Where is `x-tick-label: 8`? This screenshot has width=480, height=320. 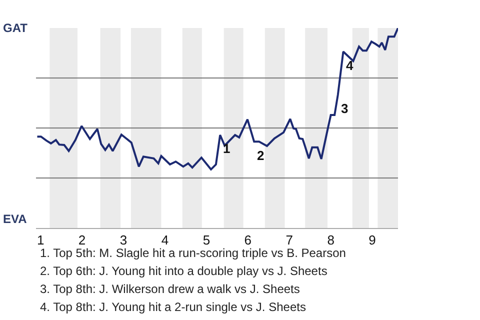
x-tick-label: 8 is located at coordinates (330, 240).